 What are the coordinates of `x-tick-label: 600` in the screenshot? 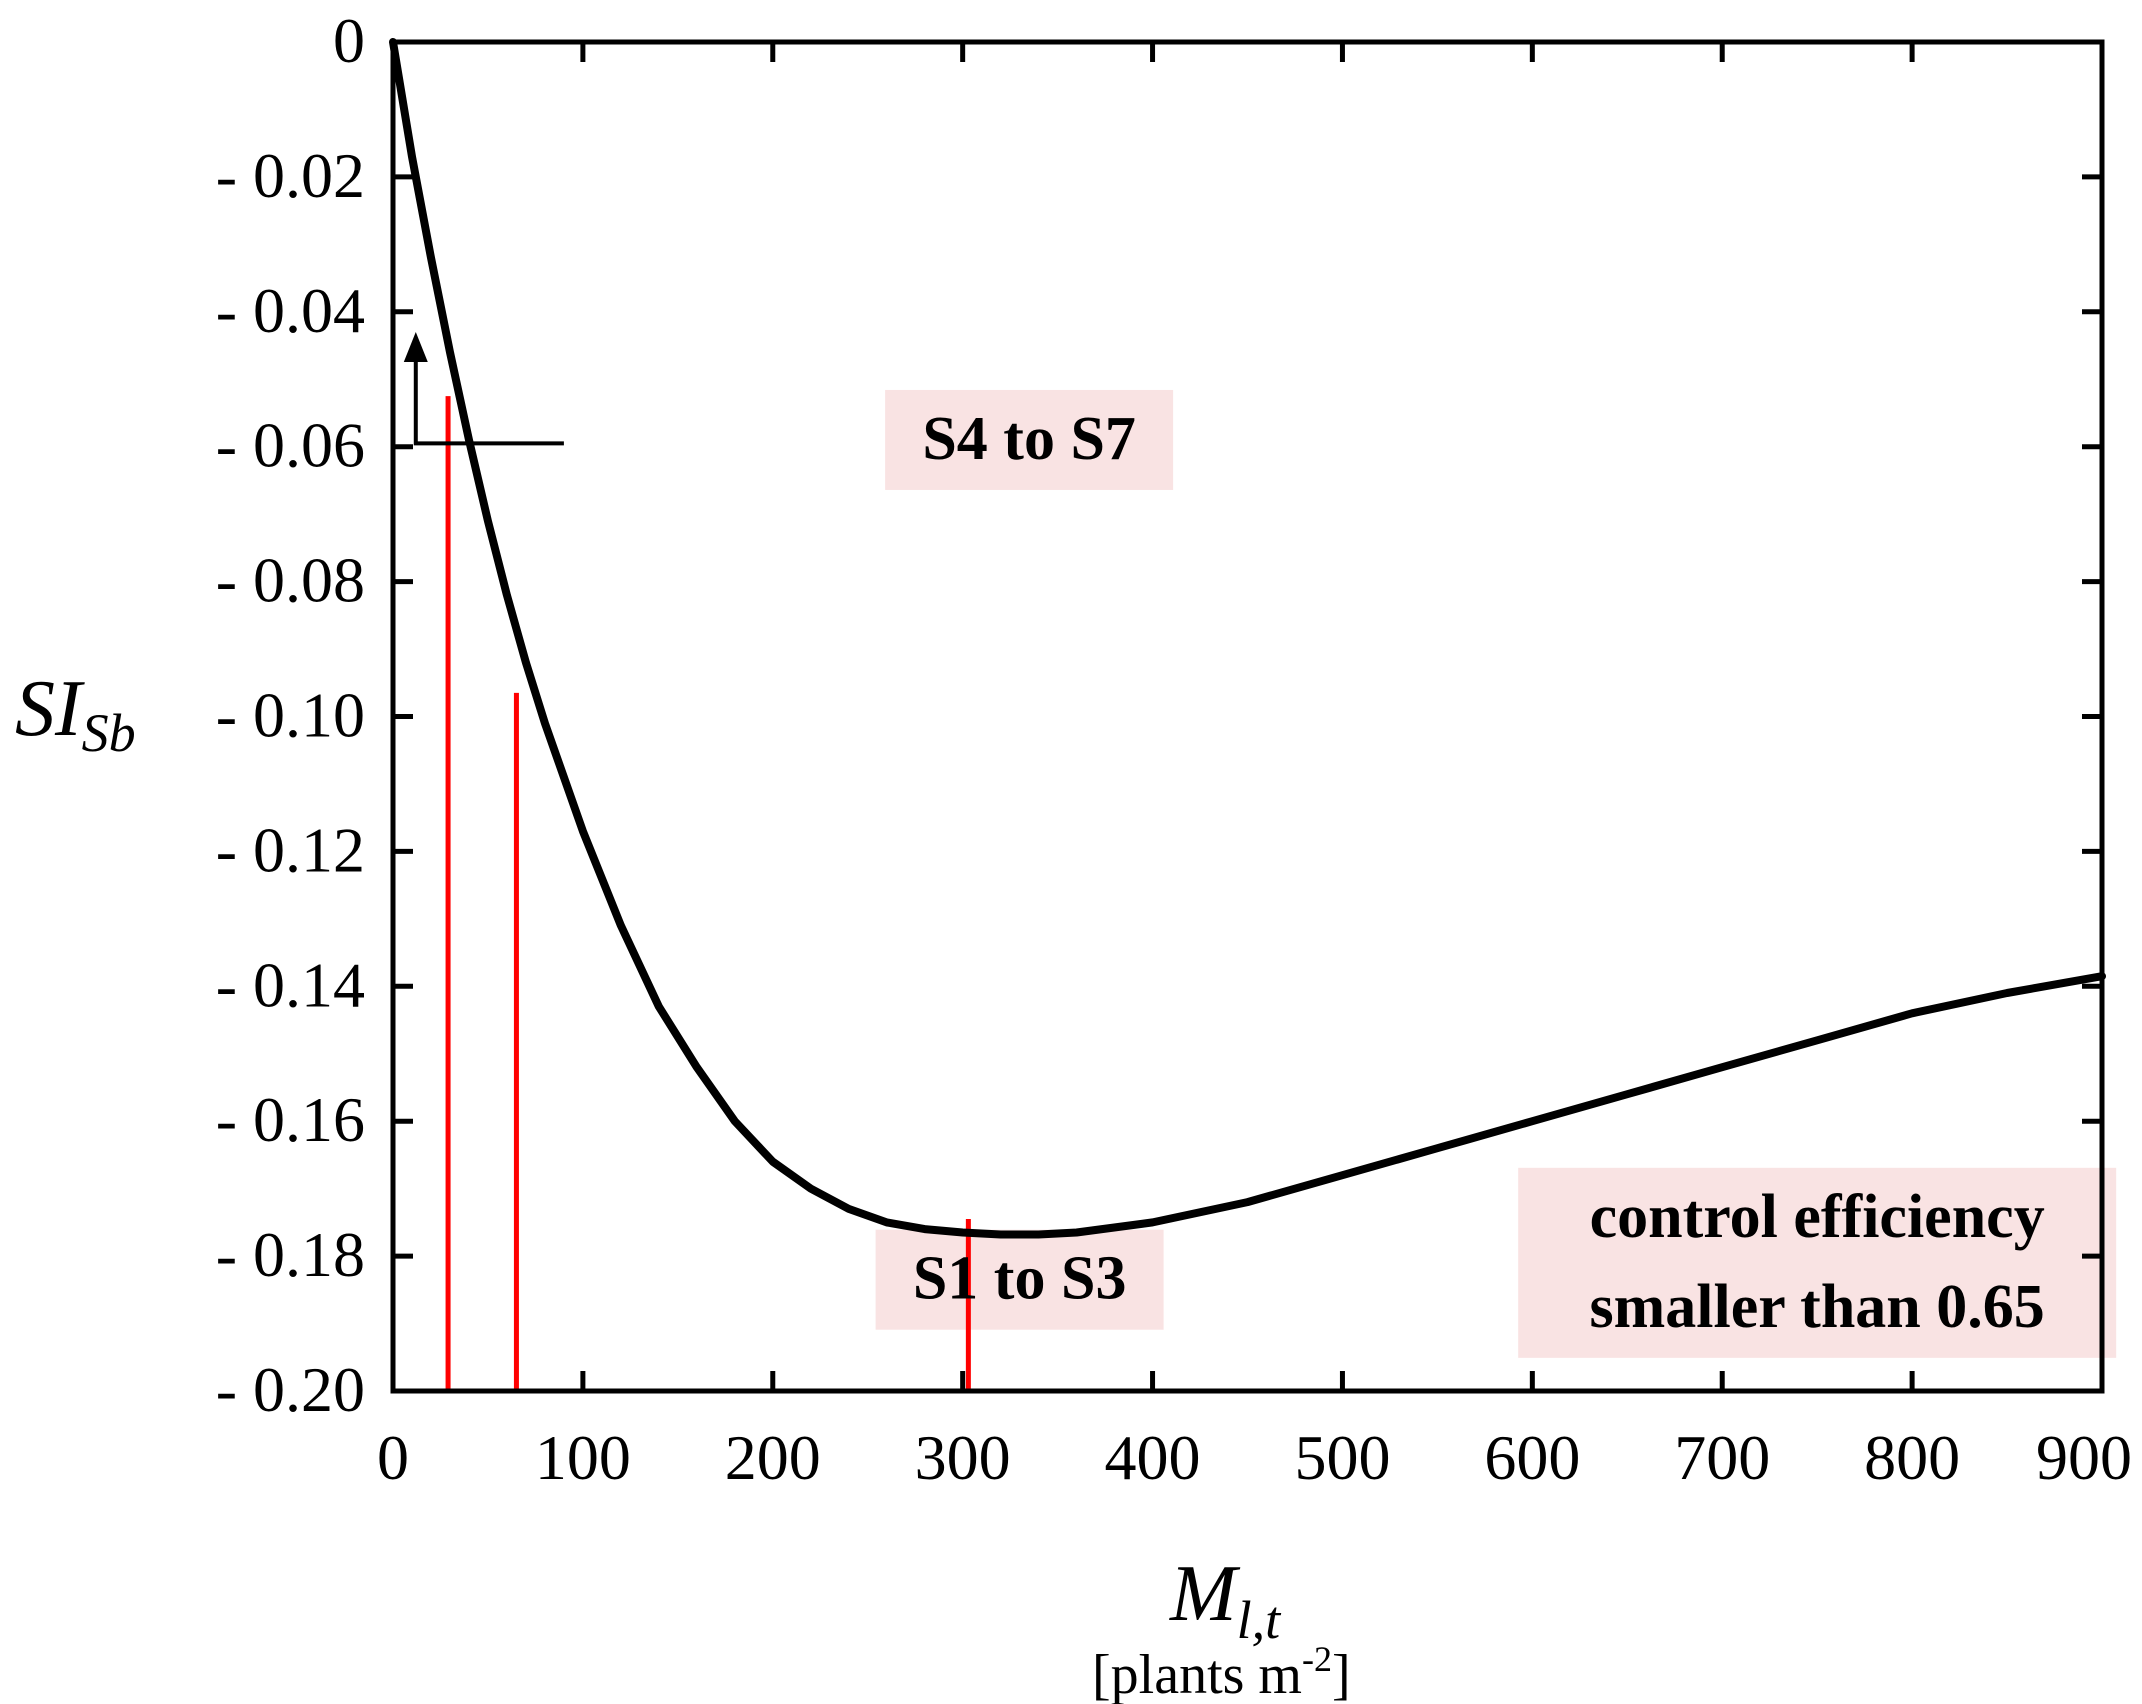 It's located at (1532, 1457).